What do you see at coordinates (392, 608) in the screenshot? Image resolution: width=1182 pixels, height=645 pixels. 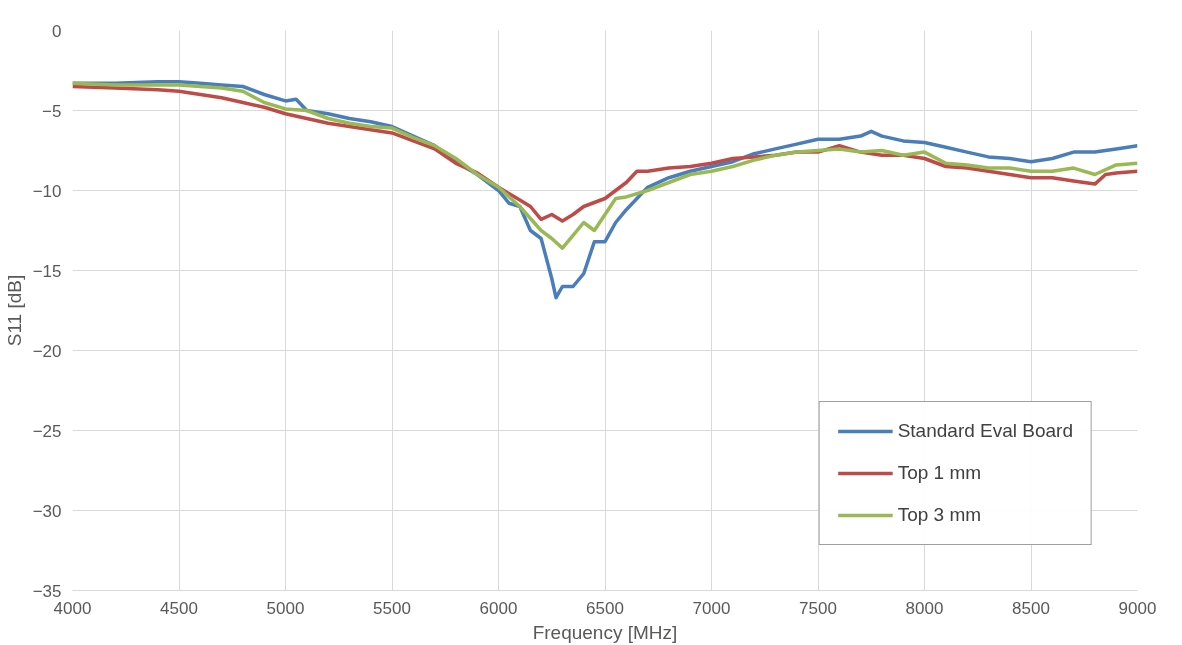 I see `x-tick-label: 5500` at bounding box center [392, 608].